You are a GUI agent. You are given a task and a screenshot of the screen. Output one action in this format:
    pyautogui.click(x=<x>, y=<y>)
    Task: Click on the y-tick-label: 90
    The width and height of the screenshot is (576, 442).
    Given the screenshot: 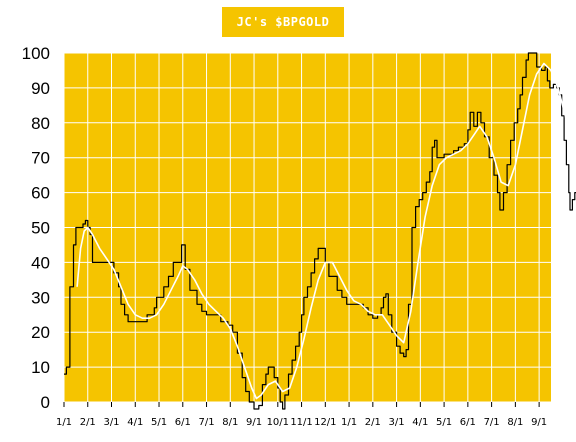 What is the action you would take?
    pyautogui.click(x=40, y=88)
    